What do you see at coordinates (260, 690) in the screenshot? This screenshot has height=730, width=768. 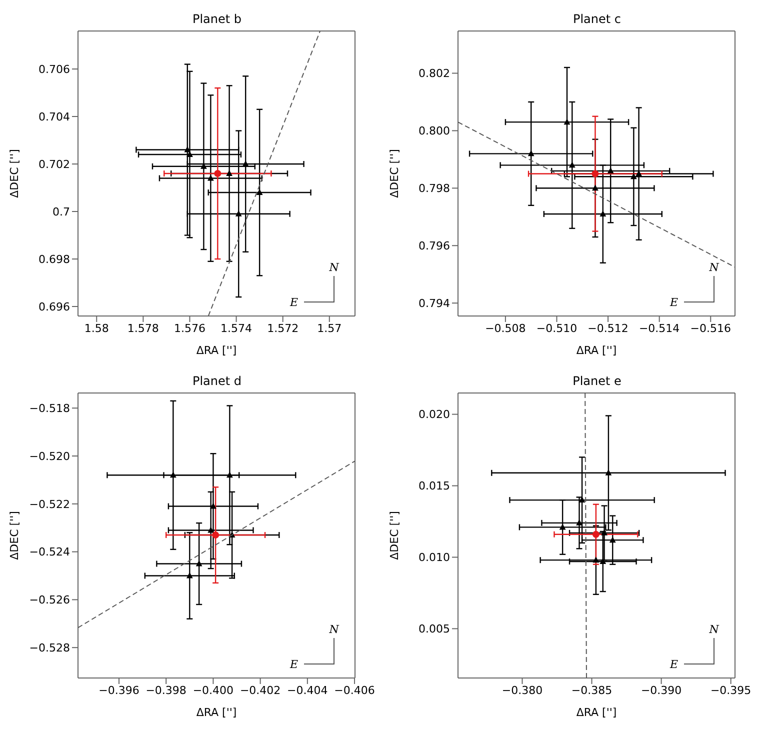 I see `x-tick-label: −0.402` at bounding box center [260, 690].